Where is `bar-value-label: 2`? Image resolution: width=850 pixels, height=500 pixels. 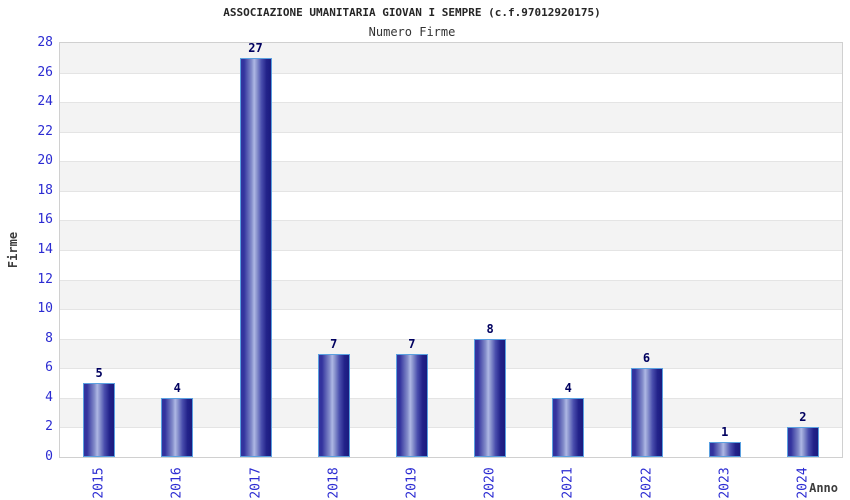
bar-value-label: 2 is located at coordinates (803, 417).